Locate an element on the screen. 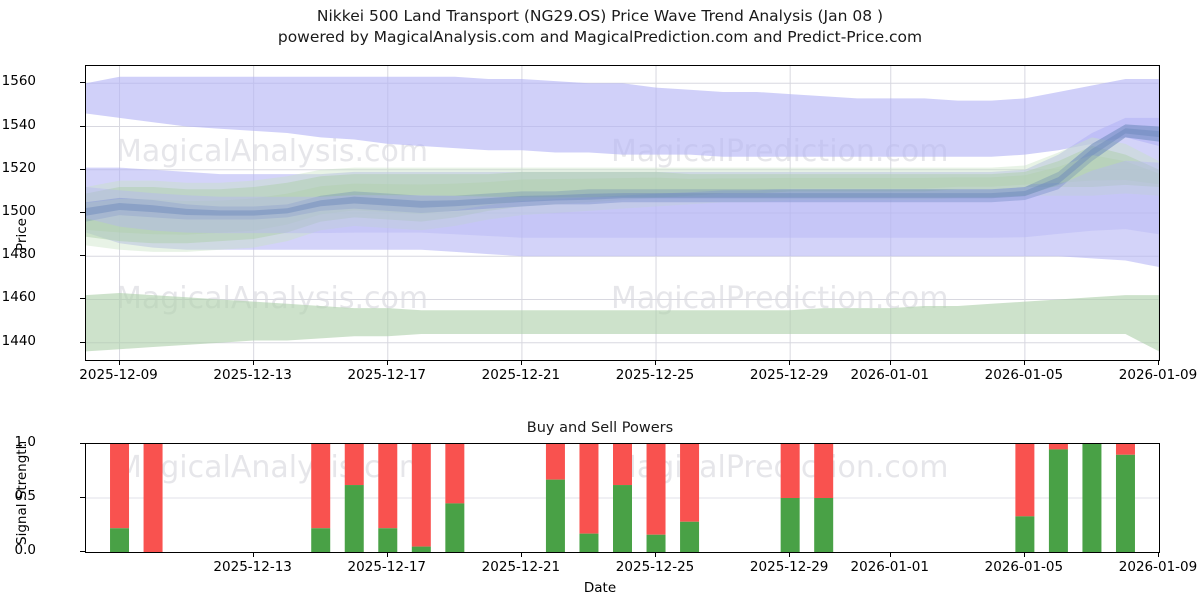 The image size is (1200, 600). upper-y-tick-label: 1460 is located at coordinates (18, 297).